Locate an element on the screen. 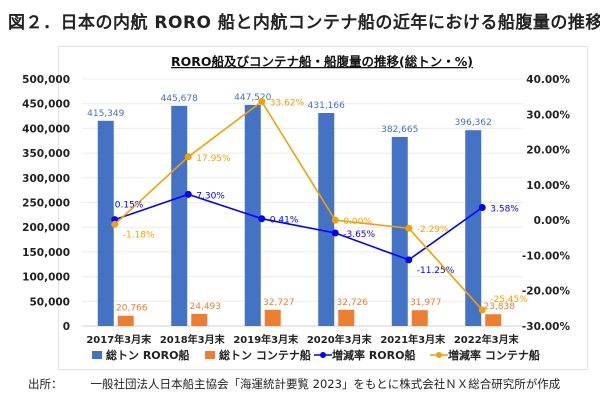 The height and width of the screenshot is (400, 600). y-tick-label: 450,000 is located at coordinates (46, 105).